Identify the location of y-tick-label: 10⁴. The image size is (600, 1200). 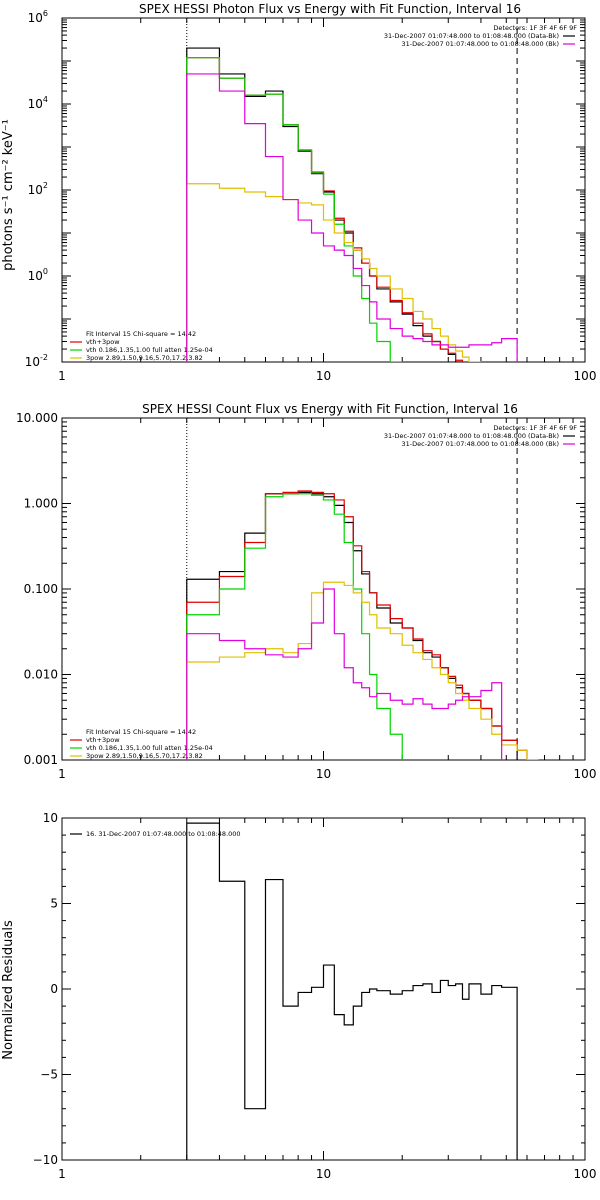
(38, 103).